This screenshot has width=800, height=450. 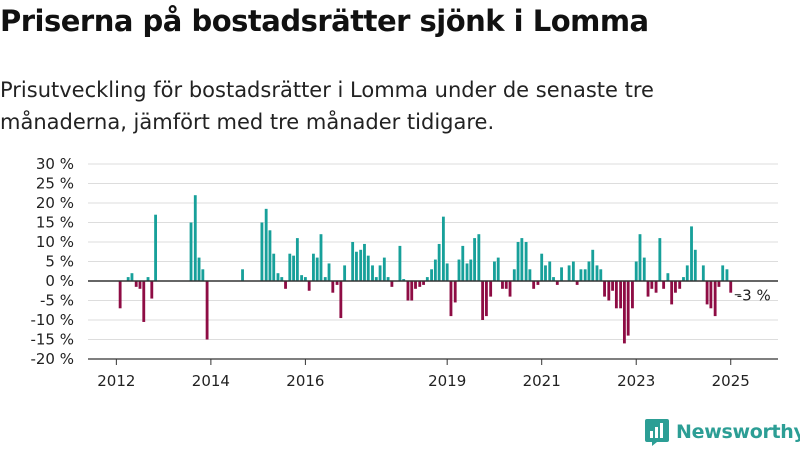 What do you see at coordinates (752, 296) in the screenshot?
I see `last-value-annotation: -3 %` at bounding box center [752, 296].